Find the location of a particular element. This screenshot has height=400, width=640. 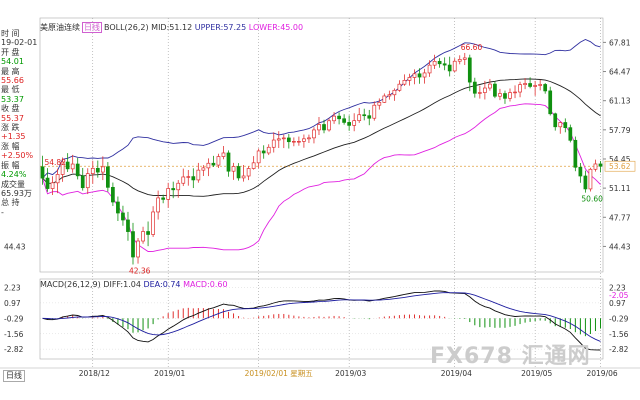

price-annotation: 50.60 is located at coordinates (592, 199).